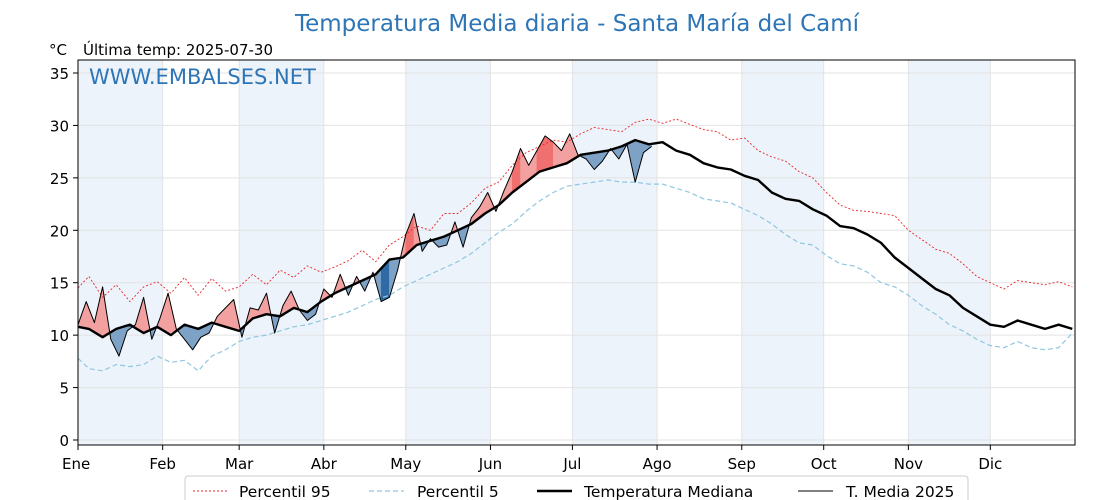 Image resolution: width=1120 pixels, height=500 pixels. Describe the element at coordinates (668, 491) in the screenshot. I see `legend-label-median: Temperatura Mediana` at that location.